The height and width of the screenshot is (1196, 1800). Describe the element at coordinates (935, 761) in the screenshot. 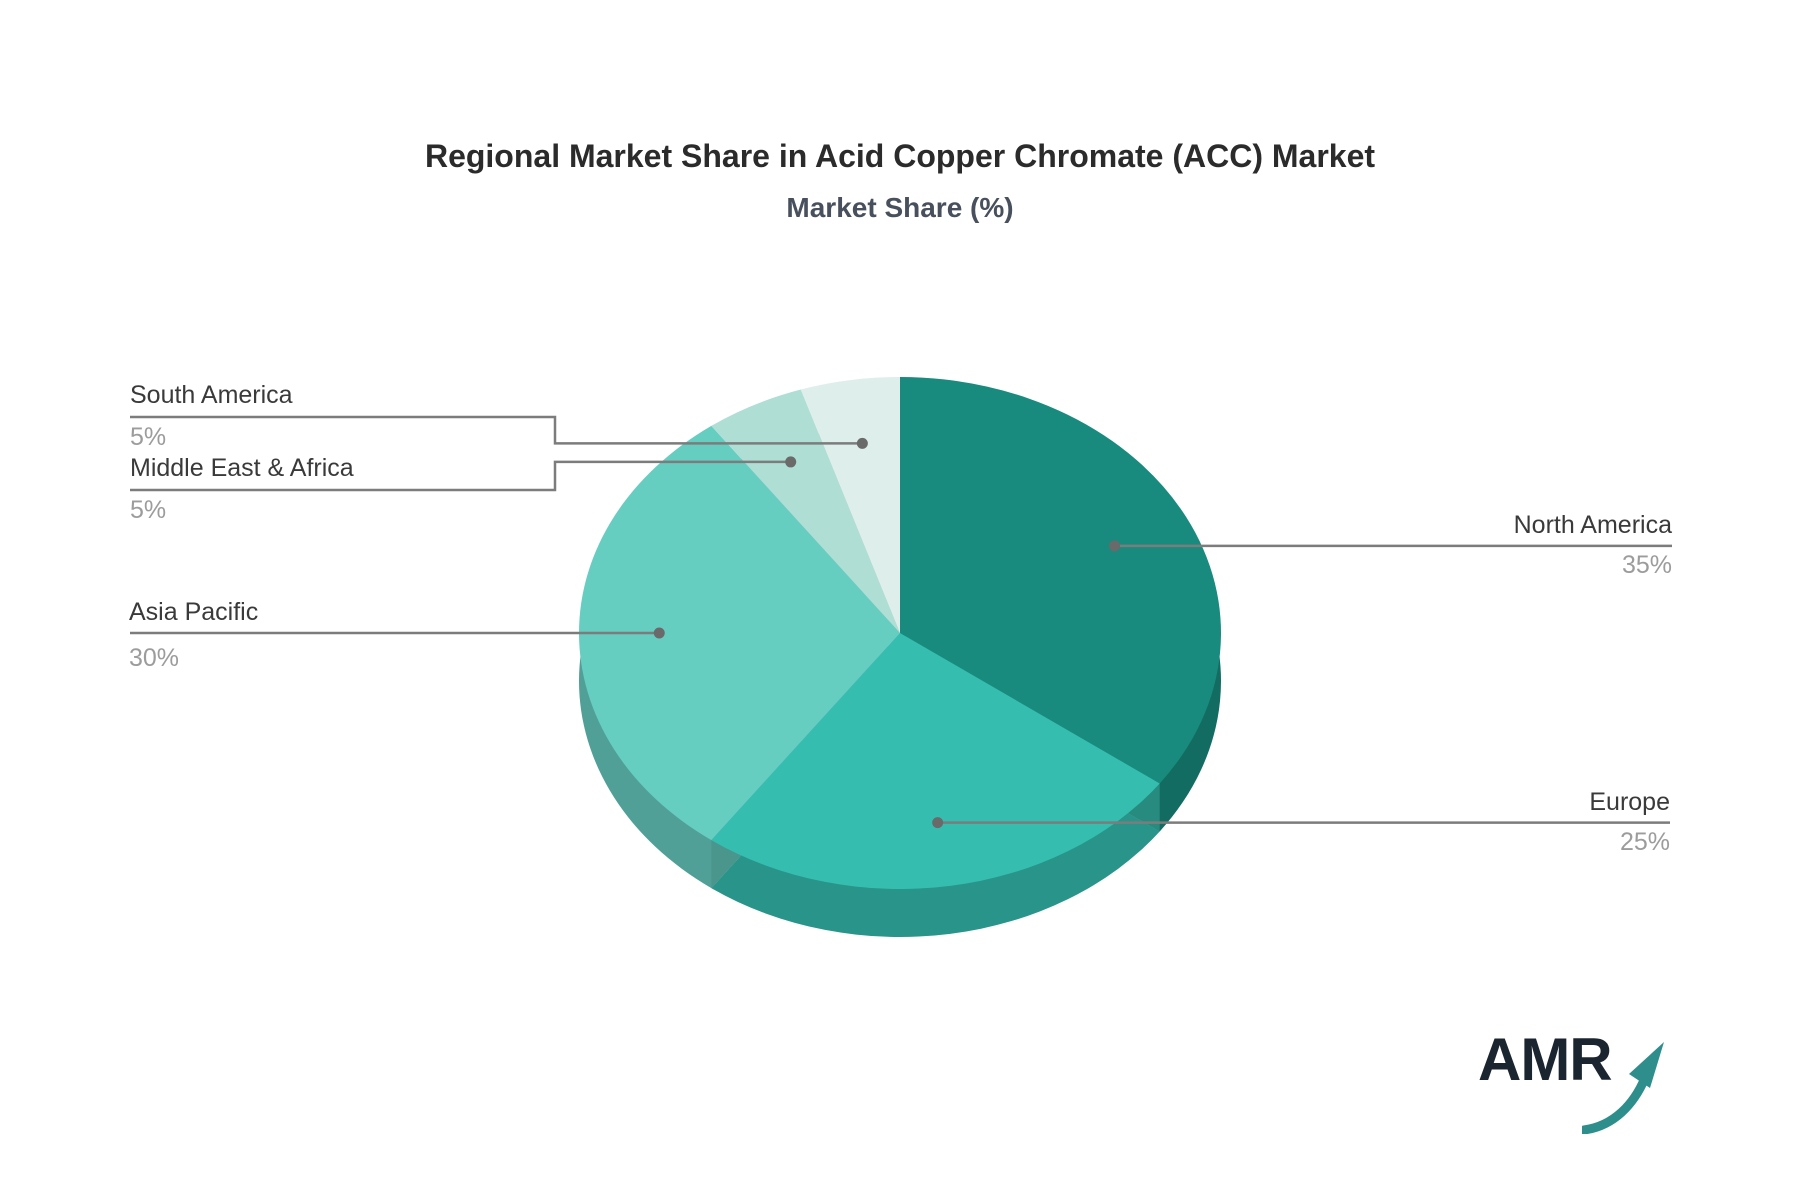

I see `pie-slice-europe` at that location.